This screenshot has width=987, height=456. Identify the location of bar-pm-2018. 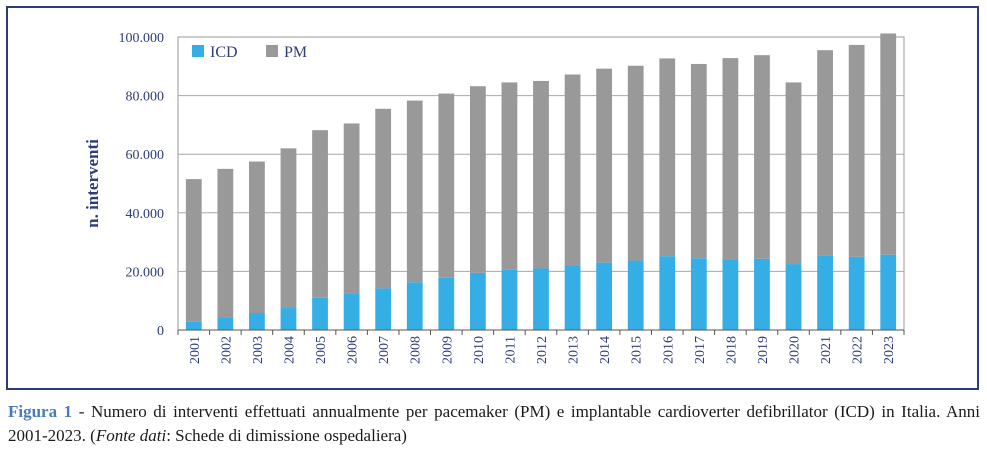
(730, 159).